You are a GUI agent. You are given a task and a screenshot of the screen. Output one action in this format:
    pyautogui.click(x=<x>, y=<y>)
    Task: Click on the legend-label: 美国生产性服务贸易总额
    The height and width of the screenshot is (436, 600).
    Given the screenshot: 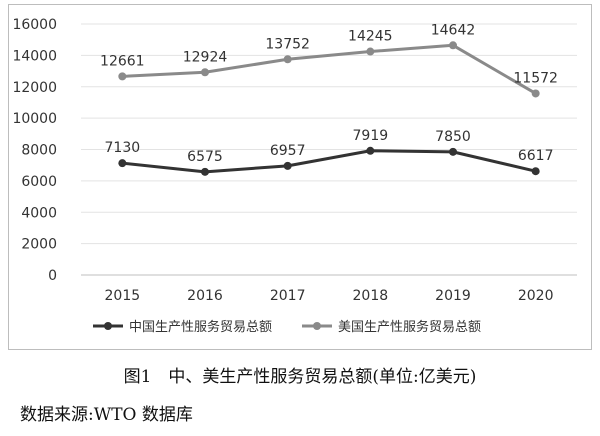 What is the action you would take?
    pyautogui.click(x=409, y=327)
    